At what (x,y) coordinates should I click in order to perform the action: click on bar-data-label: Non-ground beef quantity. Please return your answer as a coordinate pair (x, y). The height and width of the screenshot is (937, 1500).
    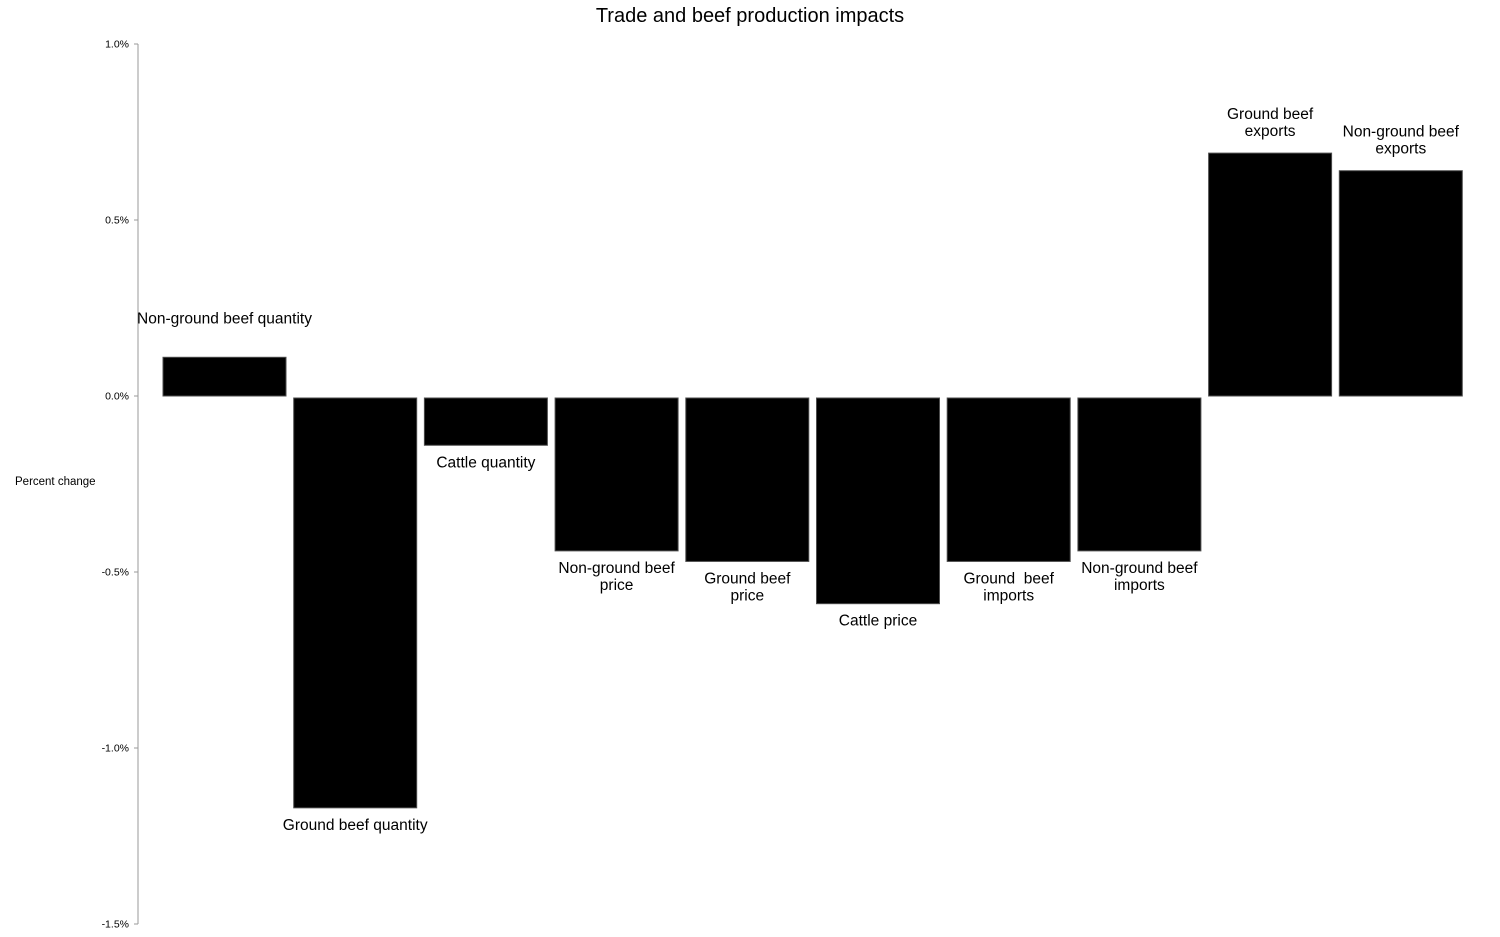
    Looking at the image, I should click on (224, 318).